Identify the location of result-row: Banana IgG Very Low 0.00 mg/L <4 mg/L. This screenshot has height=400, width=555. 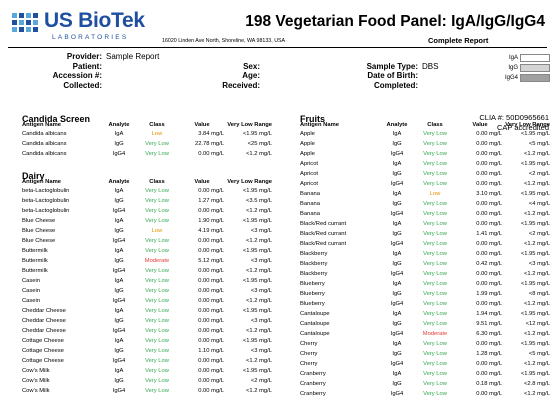
(425, 204).